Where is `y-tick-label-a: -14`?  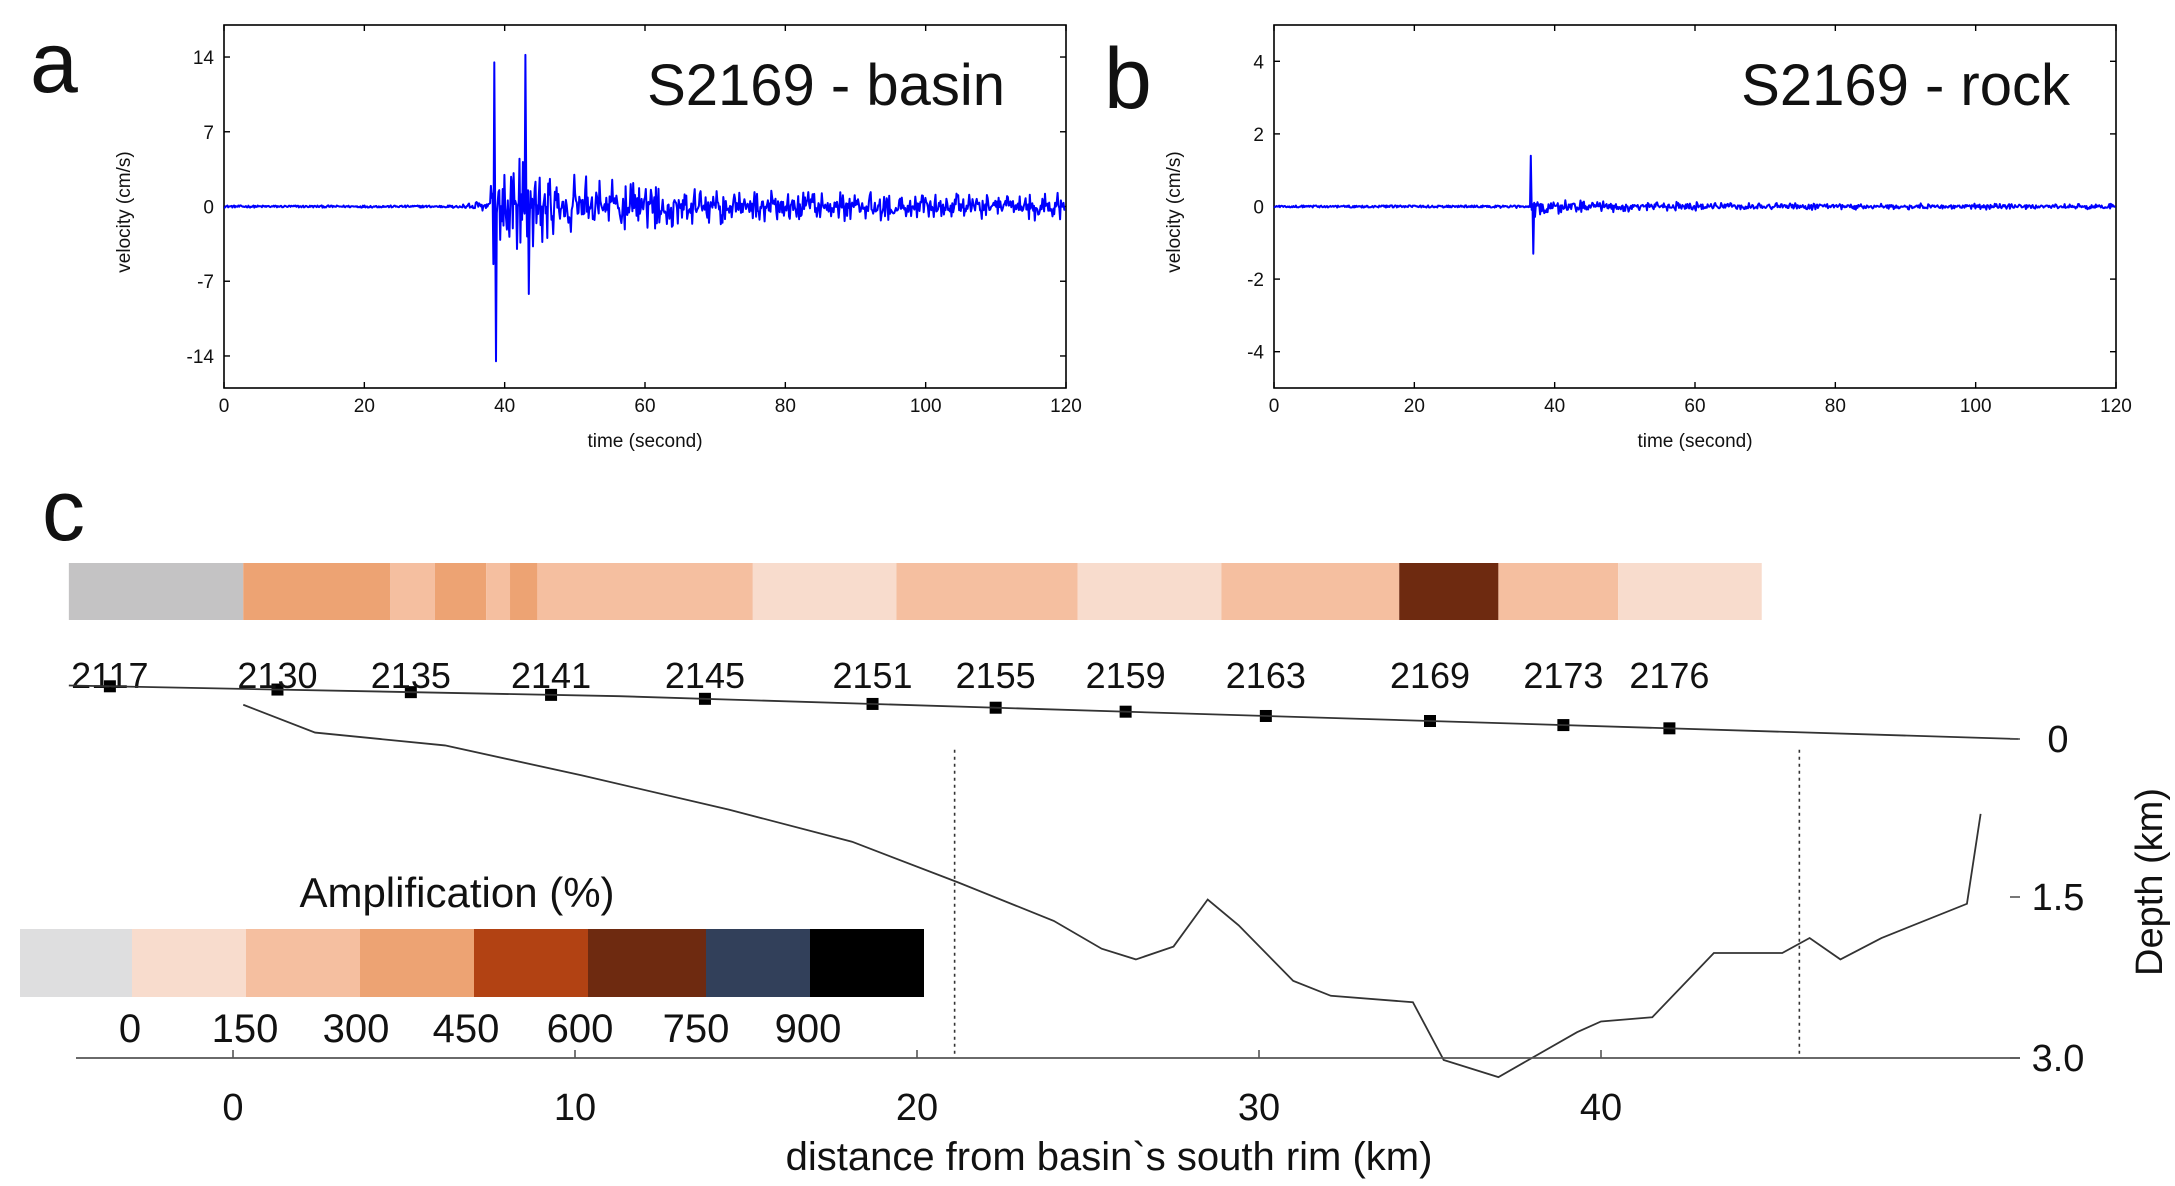 y-tick-label-a: -14 is located at coordinates (201, 357).